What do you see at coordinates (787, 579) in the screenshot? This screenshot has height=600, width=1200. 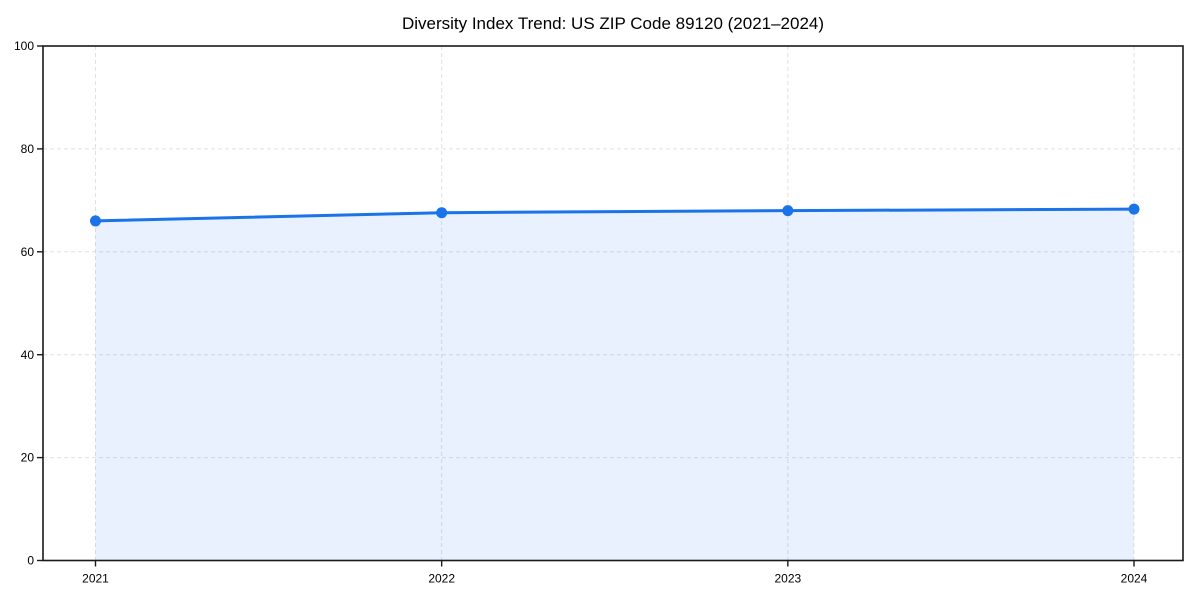 I see `x-tick-label-2023: 2023` at bounding box center [787, 579].